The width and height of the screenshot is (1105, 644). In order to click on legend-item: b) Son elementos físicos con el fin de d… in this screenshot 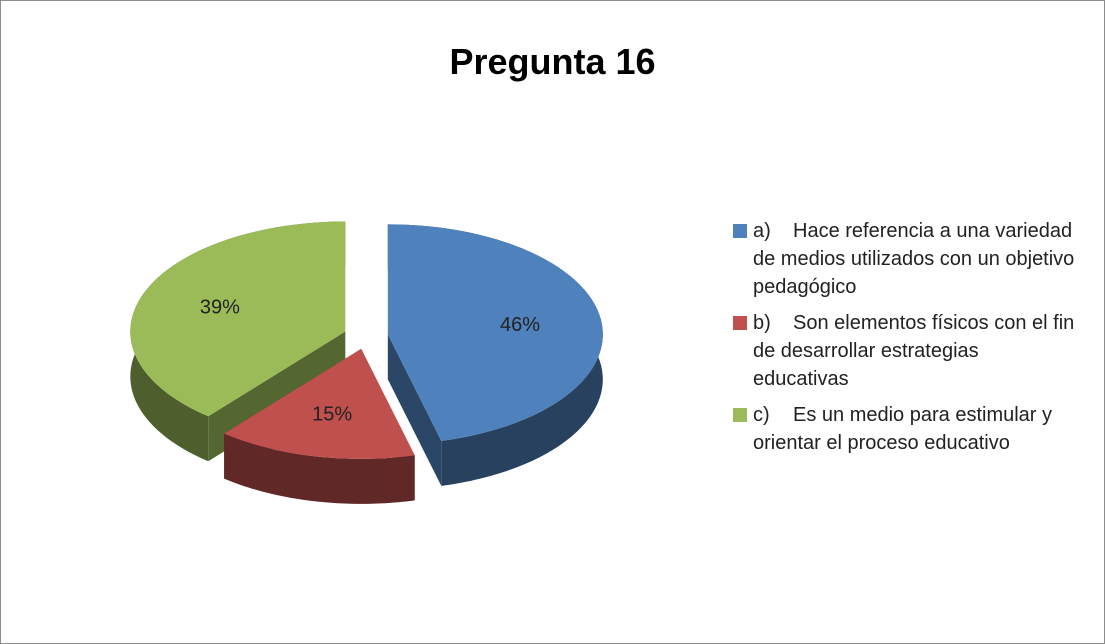, I will do `click(905, 351)`.